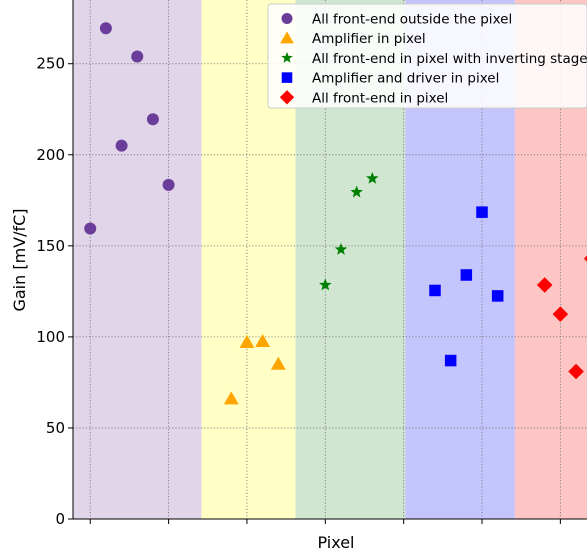 This screenshot has height=556, width=587. I want to click on legend-entry-5: All front-end in pixel, so click(380, 98).